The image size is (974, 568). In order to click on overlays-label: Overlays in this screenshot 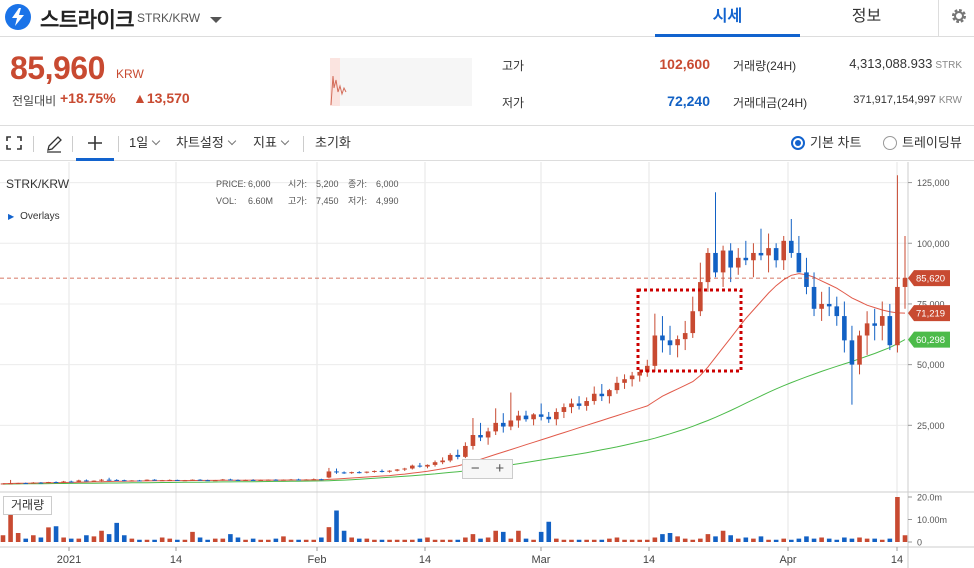, I will do `click(40, 216)`.